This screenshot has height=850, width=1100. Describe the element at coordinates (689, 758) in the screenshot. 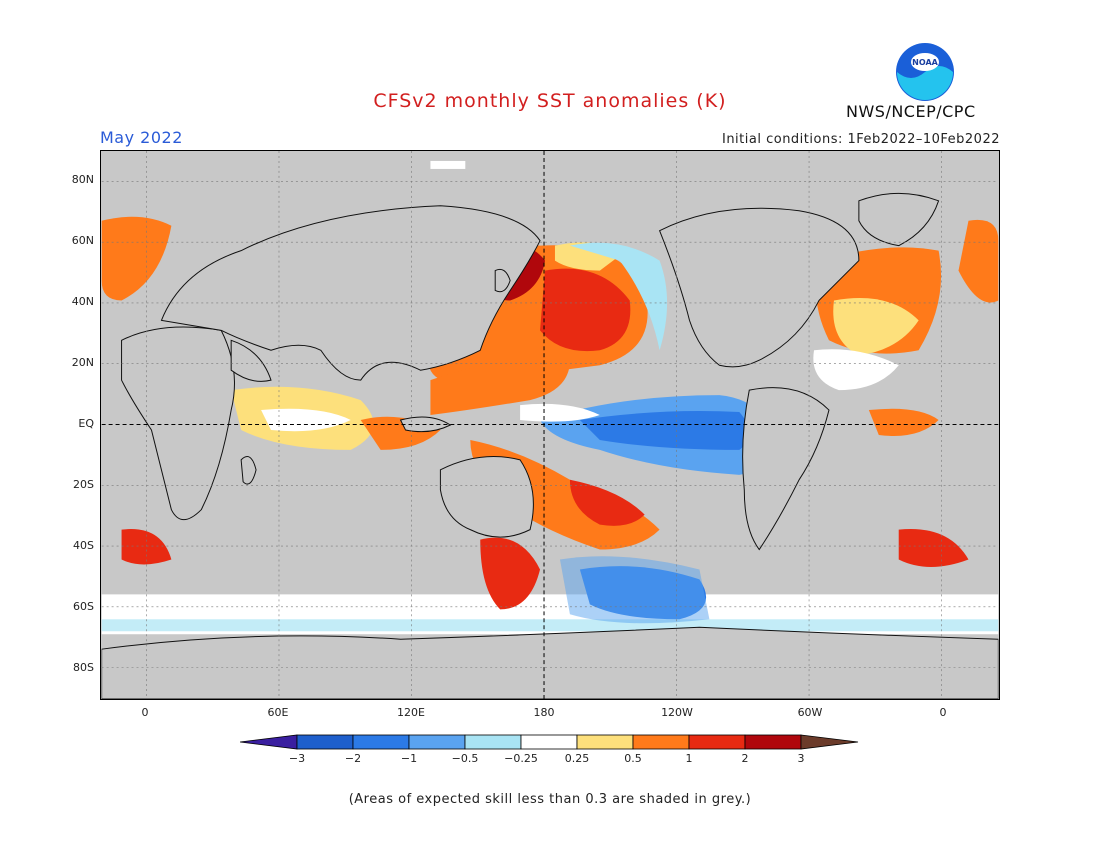

I see `colorbar-label: 1` at that location.